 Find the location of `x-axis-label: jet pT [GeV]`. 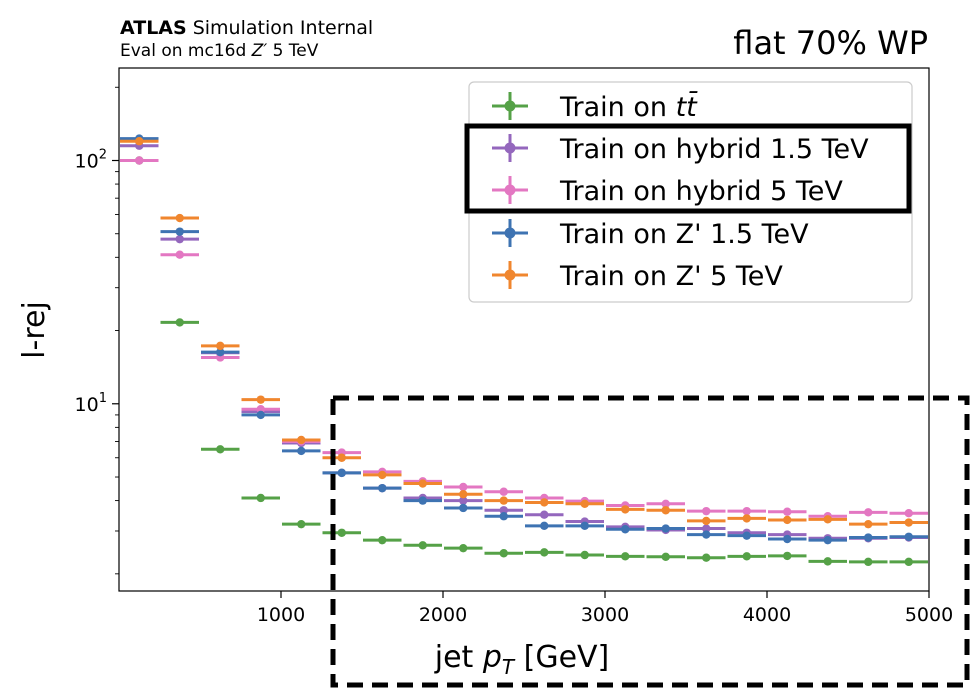

x-axis-label: jet pT [GeV] is located at coordinates (522, 659).